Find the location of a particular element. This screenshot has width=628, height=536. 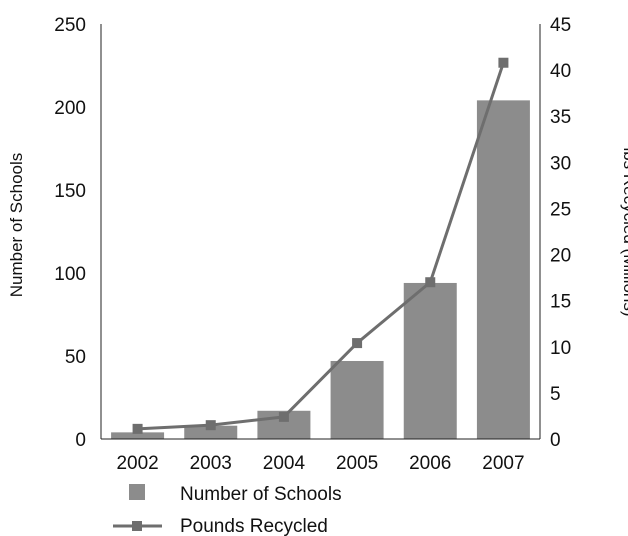

line-point-2005 is located at coordinates (357, 343).